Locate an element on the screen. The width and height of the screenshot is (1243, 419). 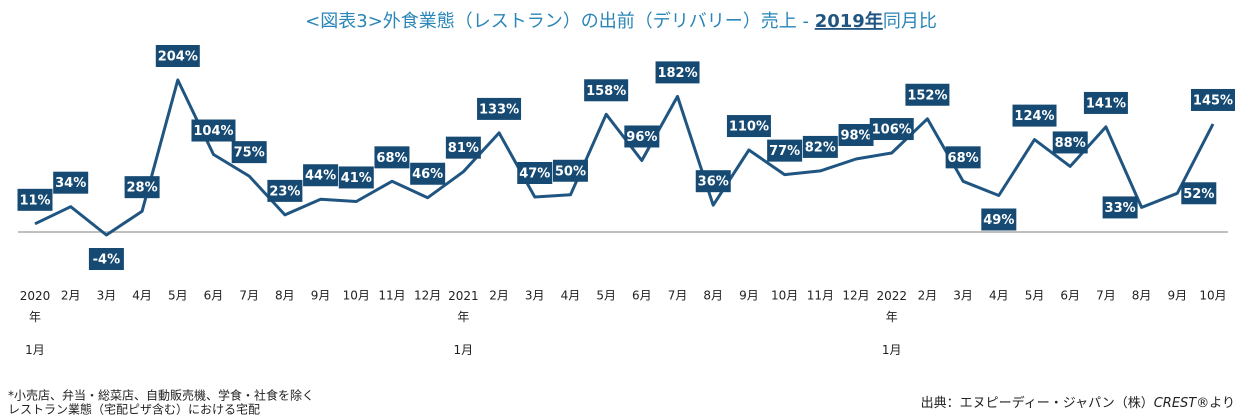
data-label: 145% is located at coordinates (1213, 100).